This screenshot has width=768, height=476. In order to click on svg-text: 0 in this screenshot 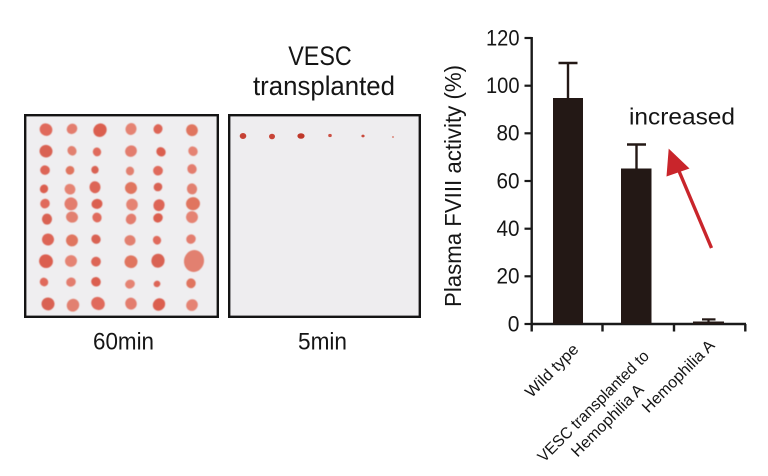, I will do `click(514, 323)`.